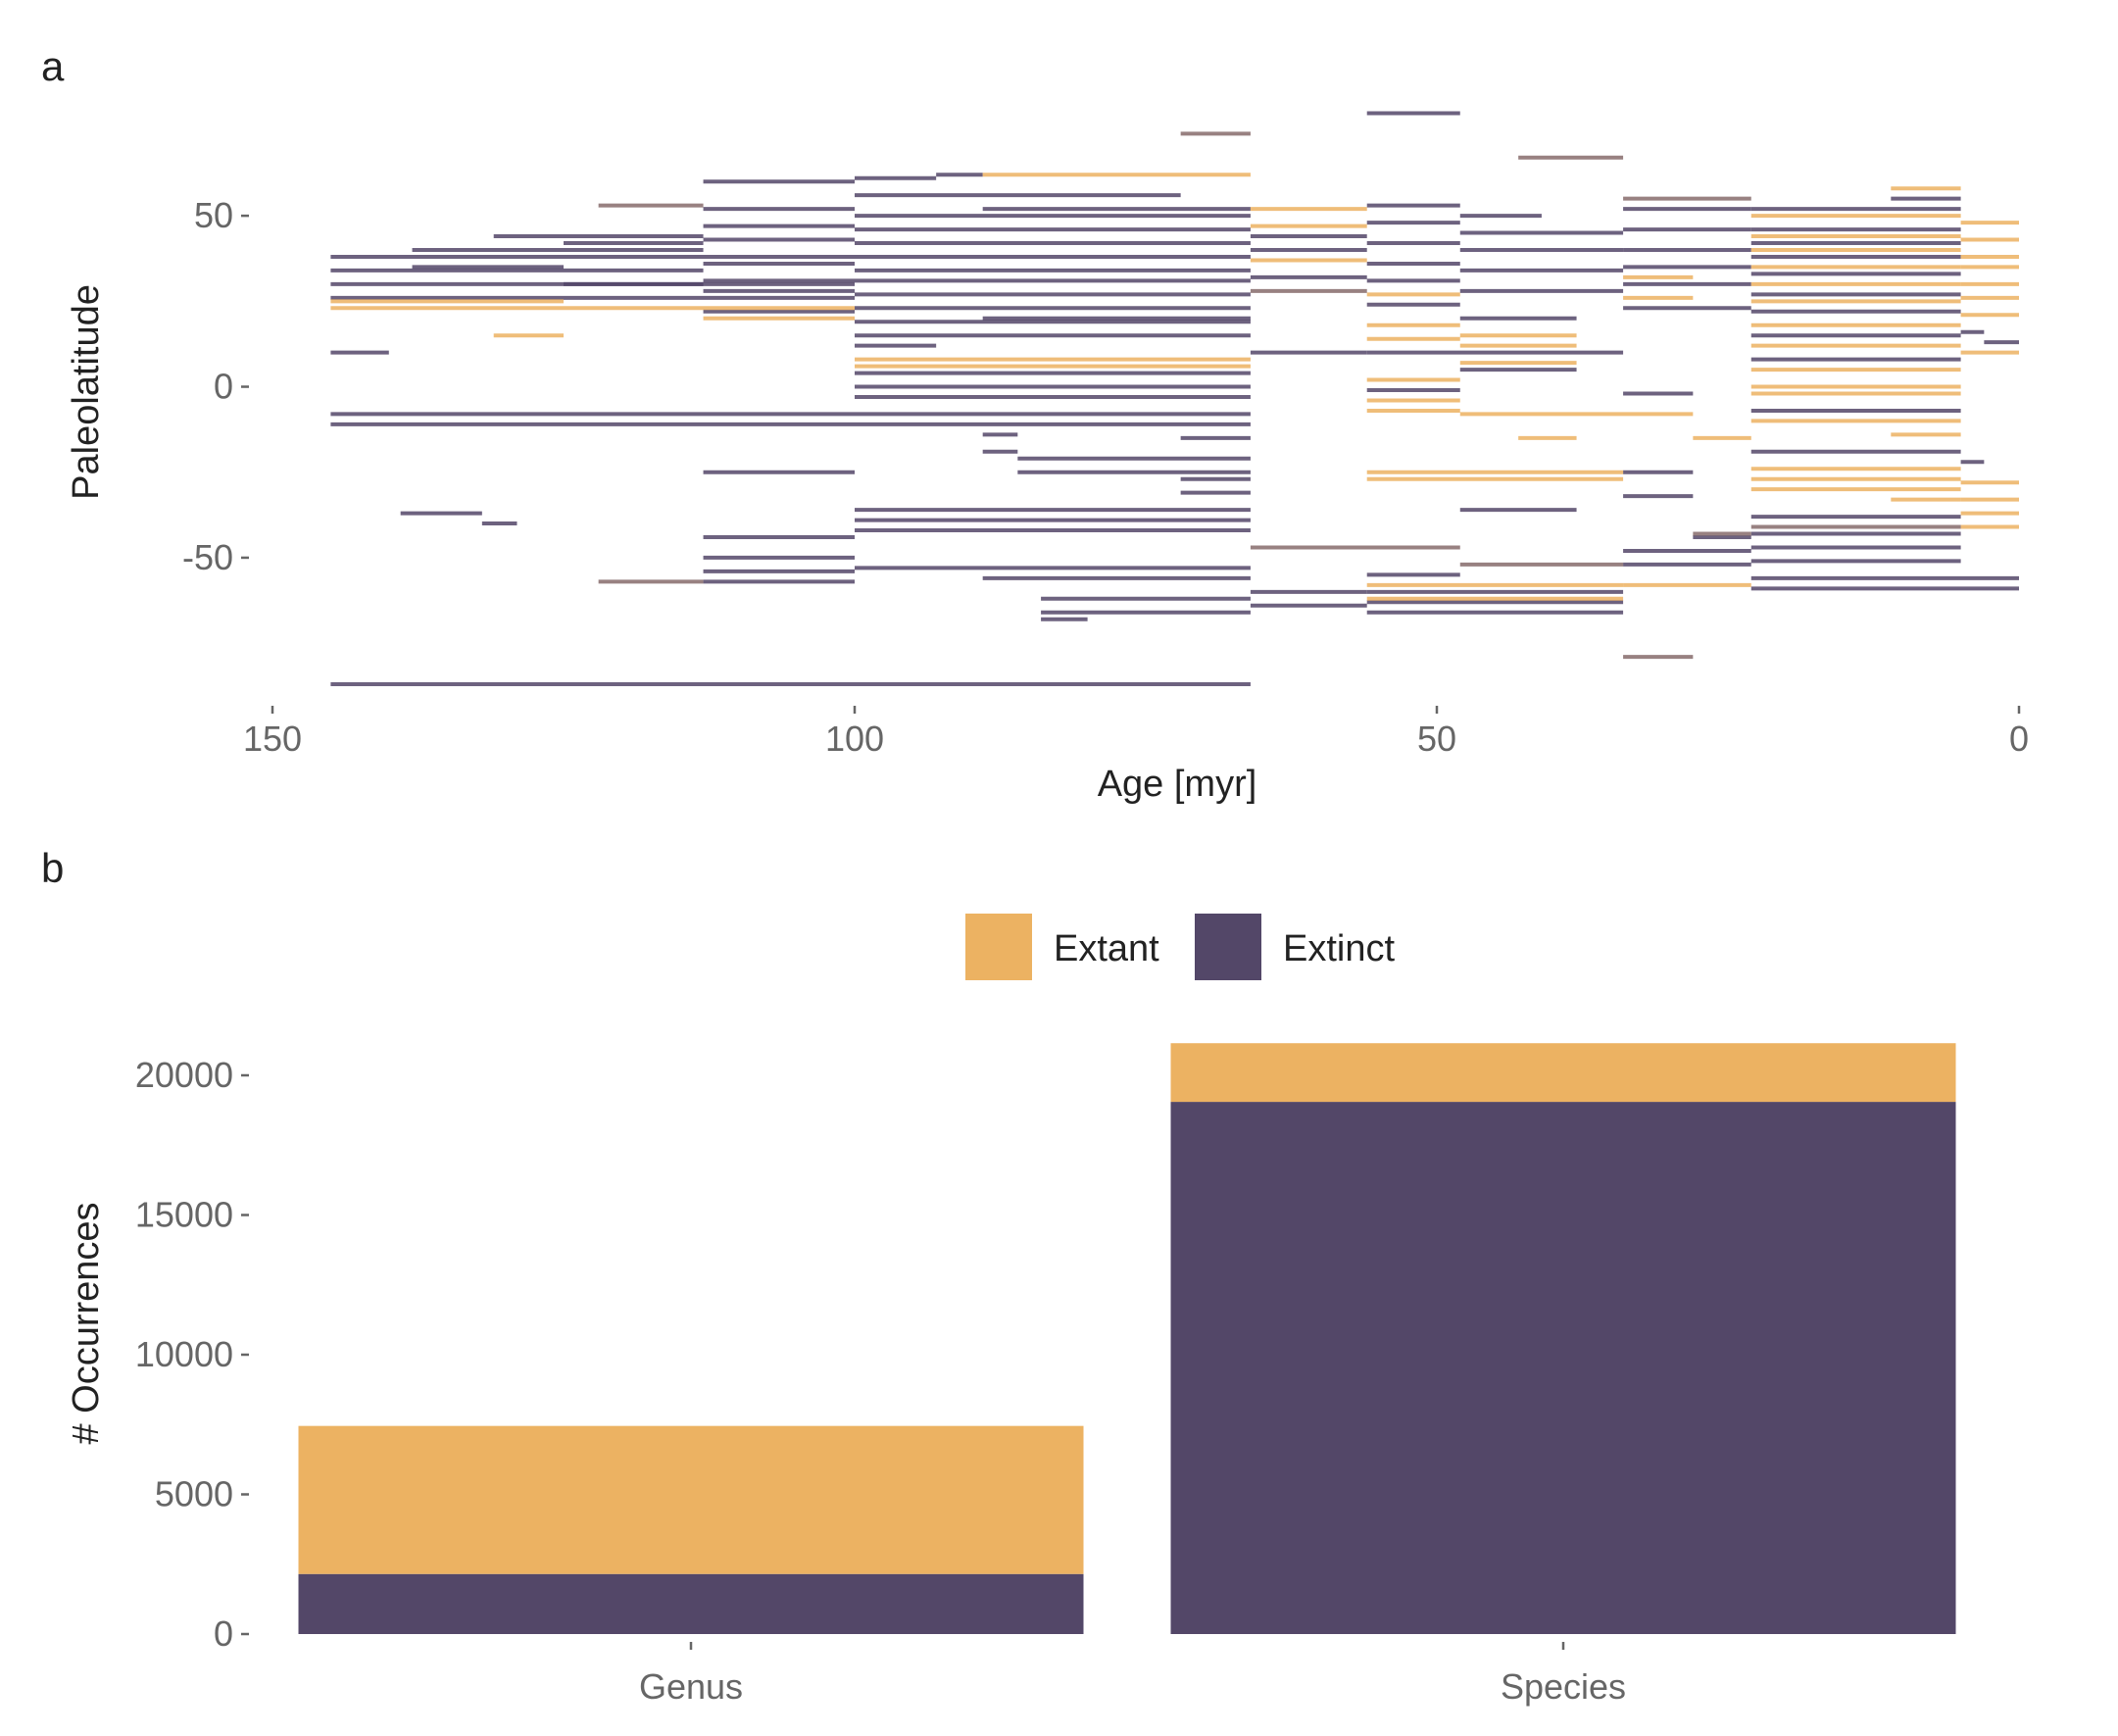 This screenshot has height=1736, width=2118. Describe the element at coordinates (194, 1494) in the screenshot. I see `y-tick-label: 5000` at that location.